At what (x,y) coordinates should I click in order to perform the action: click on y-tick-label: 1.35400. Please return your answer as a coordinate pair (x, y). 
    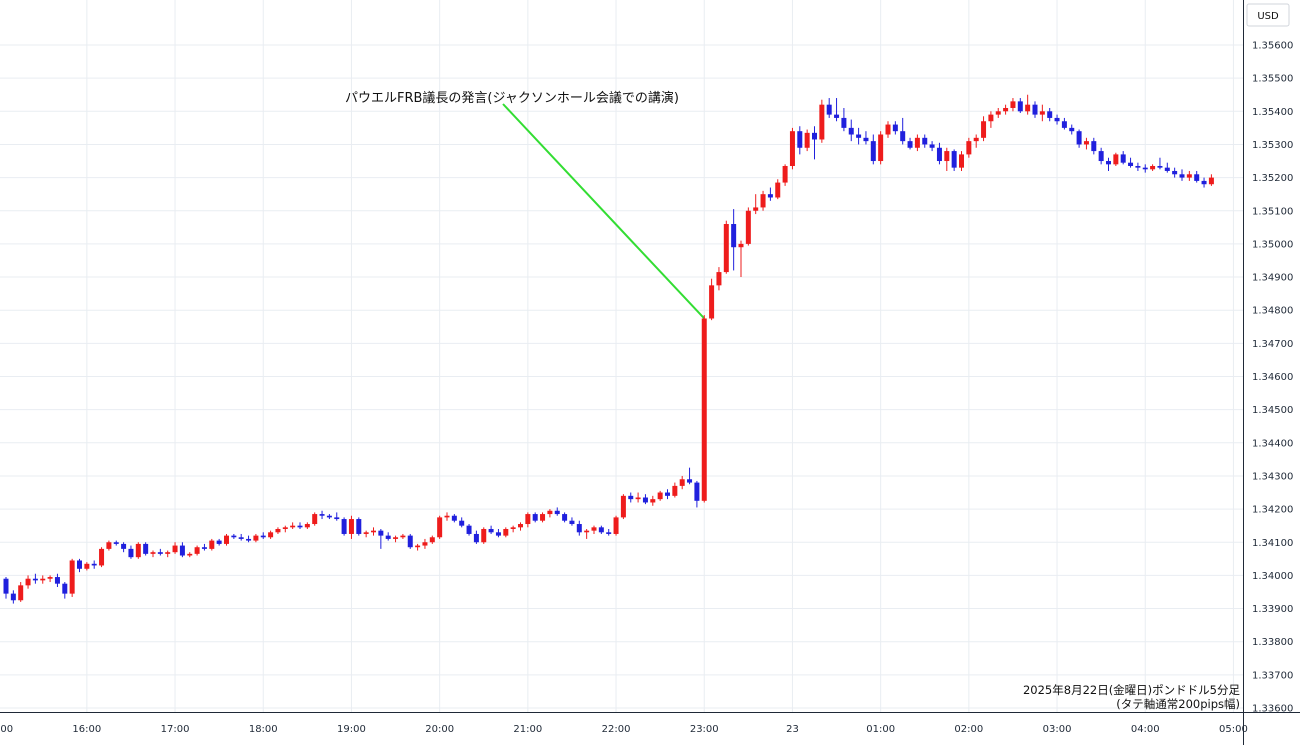
    Looking at the image, I should click on (1272, 112).